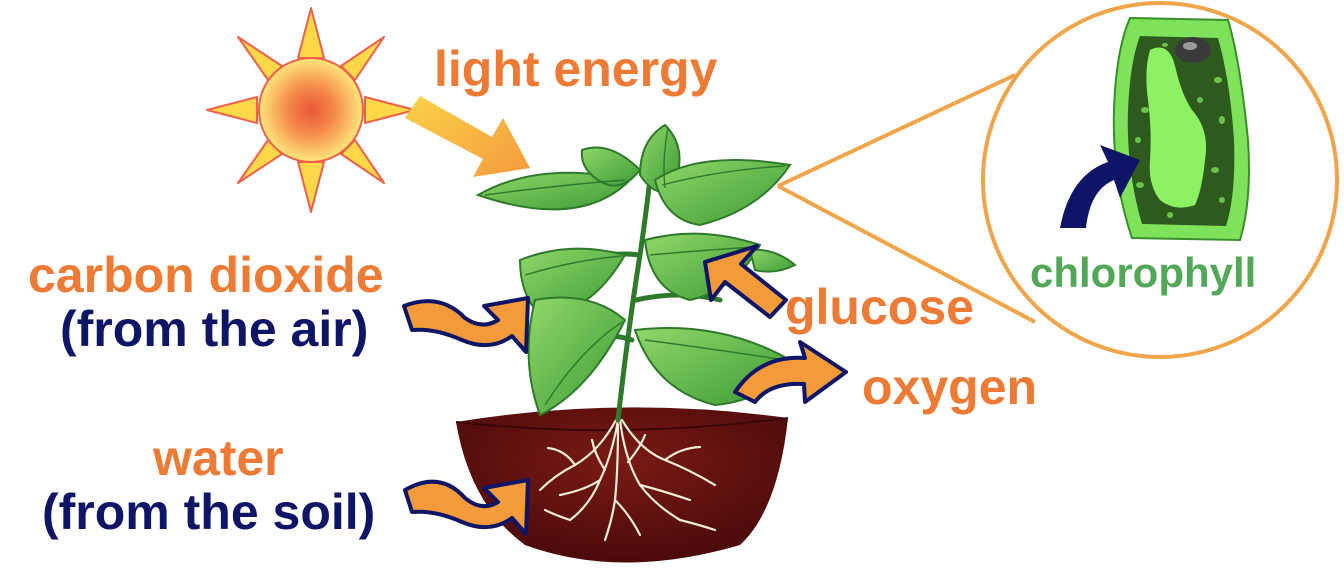 This screenshot has height=586, width=1344. Describe the element at coordinates (635, 266) in the screenshot. I see `leaf-veins` at that location.